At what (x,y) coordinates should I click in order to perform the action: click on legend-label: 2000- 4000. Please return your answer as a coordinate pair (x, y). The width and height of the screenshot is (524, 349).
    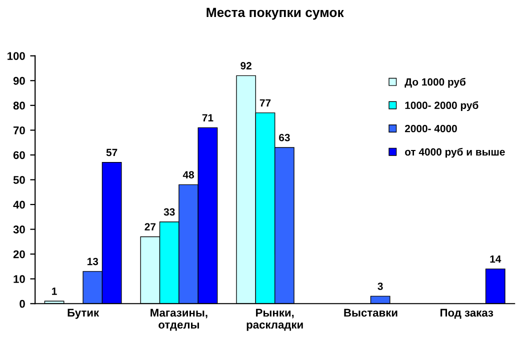
    Looking at the image, I should click on (430, 128).